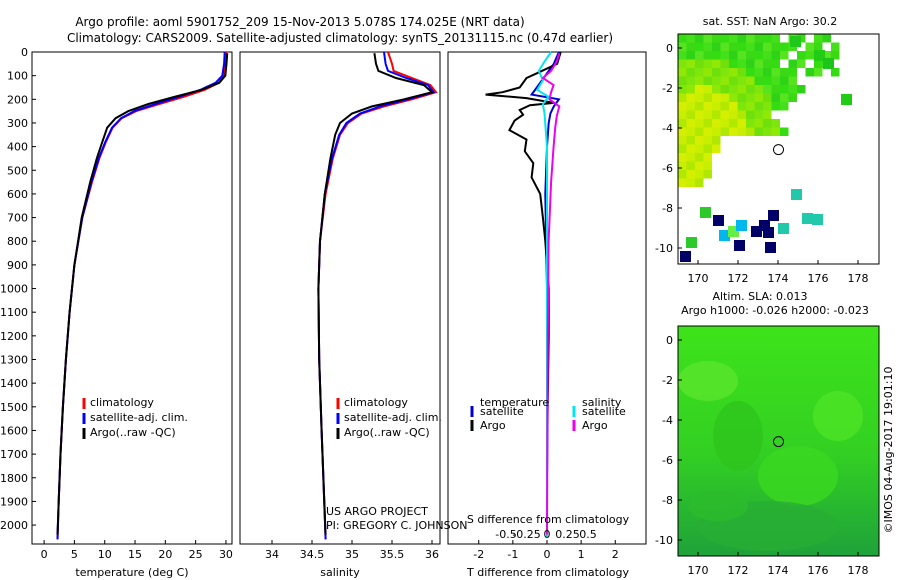 This screenshot has height=580, width=900. I want to click on sla-map-title-2: Argo h1000: -0.026 h2000: -0.023, so click(775, 310).